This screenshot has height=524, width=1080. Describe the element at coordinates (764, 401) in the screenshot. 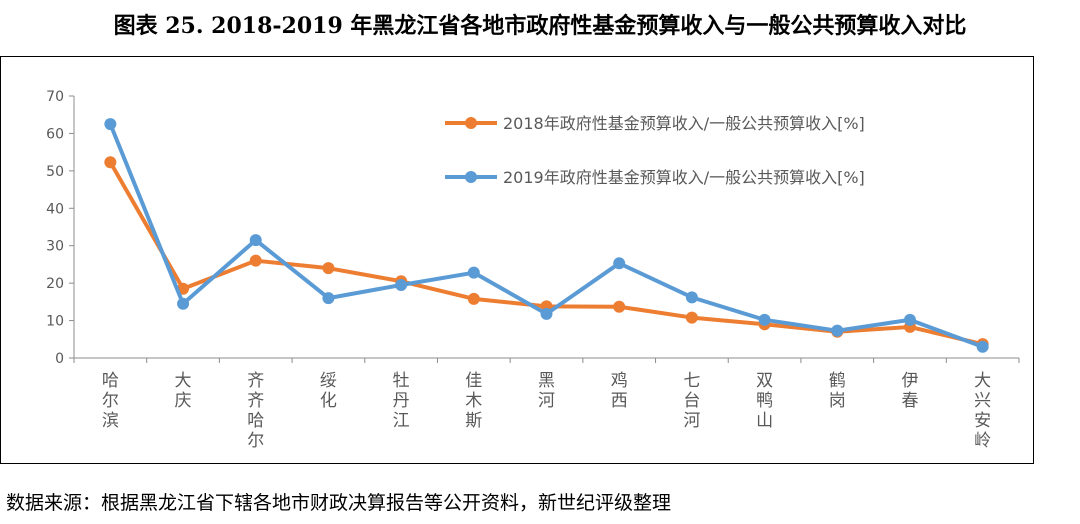

I see `x-tick-label: 双鸭山` at that location.